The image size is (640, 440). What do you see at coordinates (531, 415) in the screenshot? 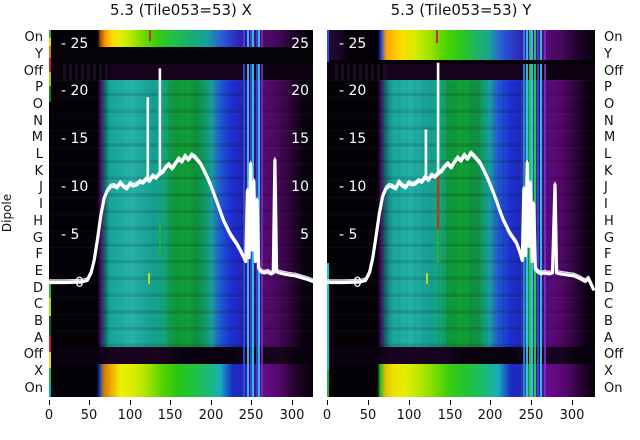
I see `x-tick-label: 250` at bounding box center [531, 415].